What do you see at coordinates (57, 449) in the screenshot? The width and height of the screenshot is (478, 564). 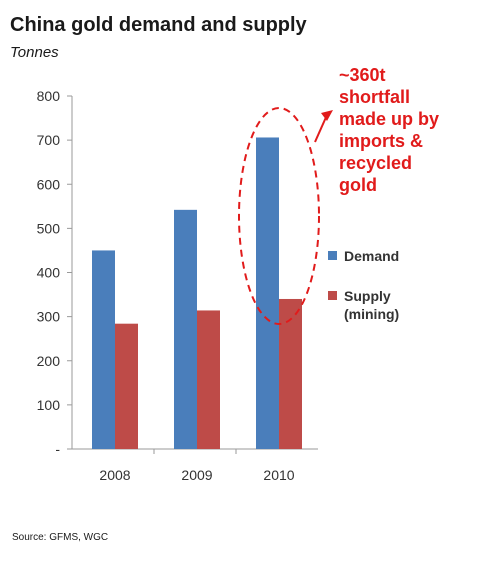 I see `y-tick-label: -` at bounding box center [57, 449].